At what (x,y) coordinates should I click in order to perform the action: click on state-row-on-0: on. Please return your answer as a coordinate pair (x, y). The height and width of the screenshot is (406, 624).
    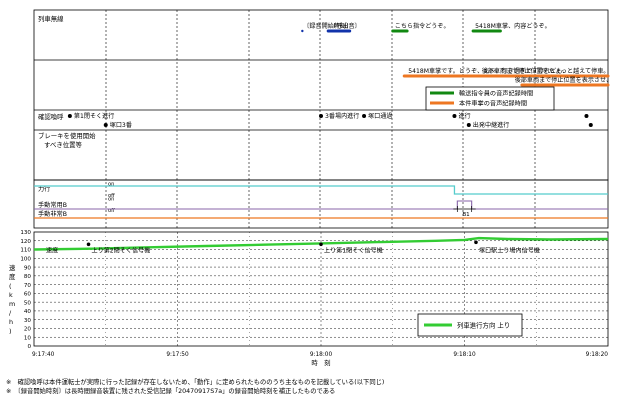
    Looking at the image, I should click on (111, 185).